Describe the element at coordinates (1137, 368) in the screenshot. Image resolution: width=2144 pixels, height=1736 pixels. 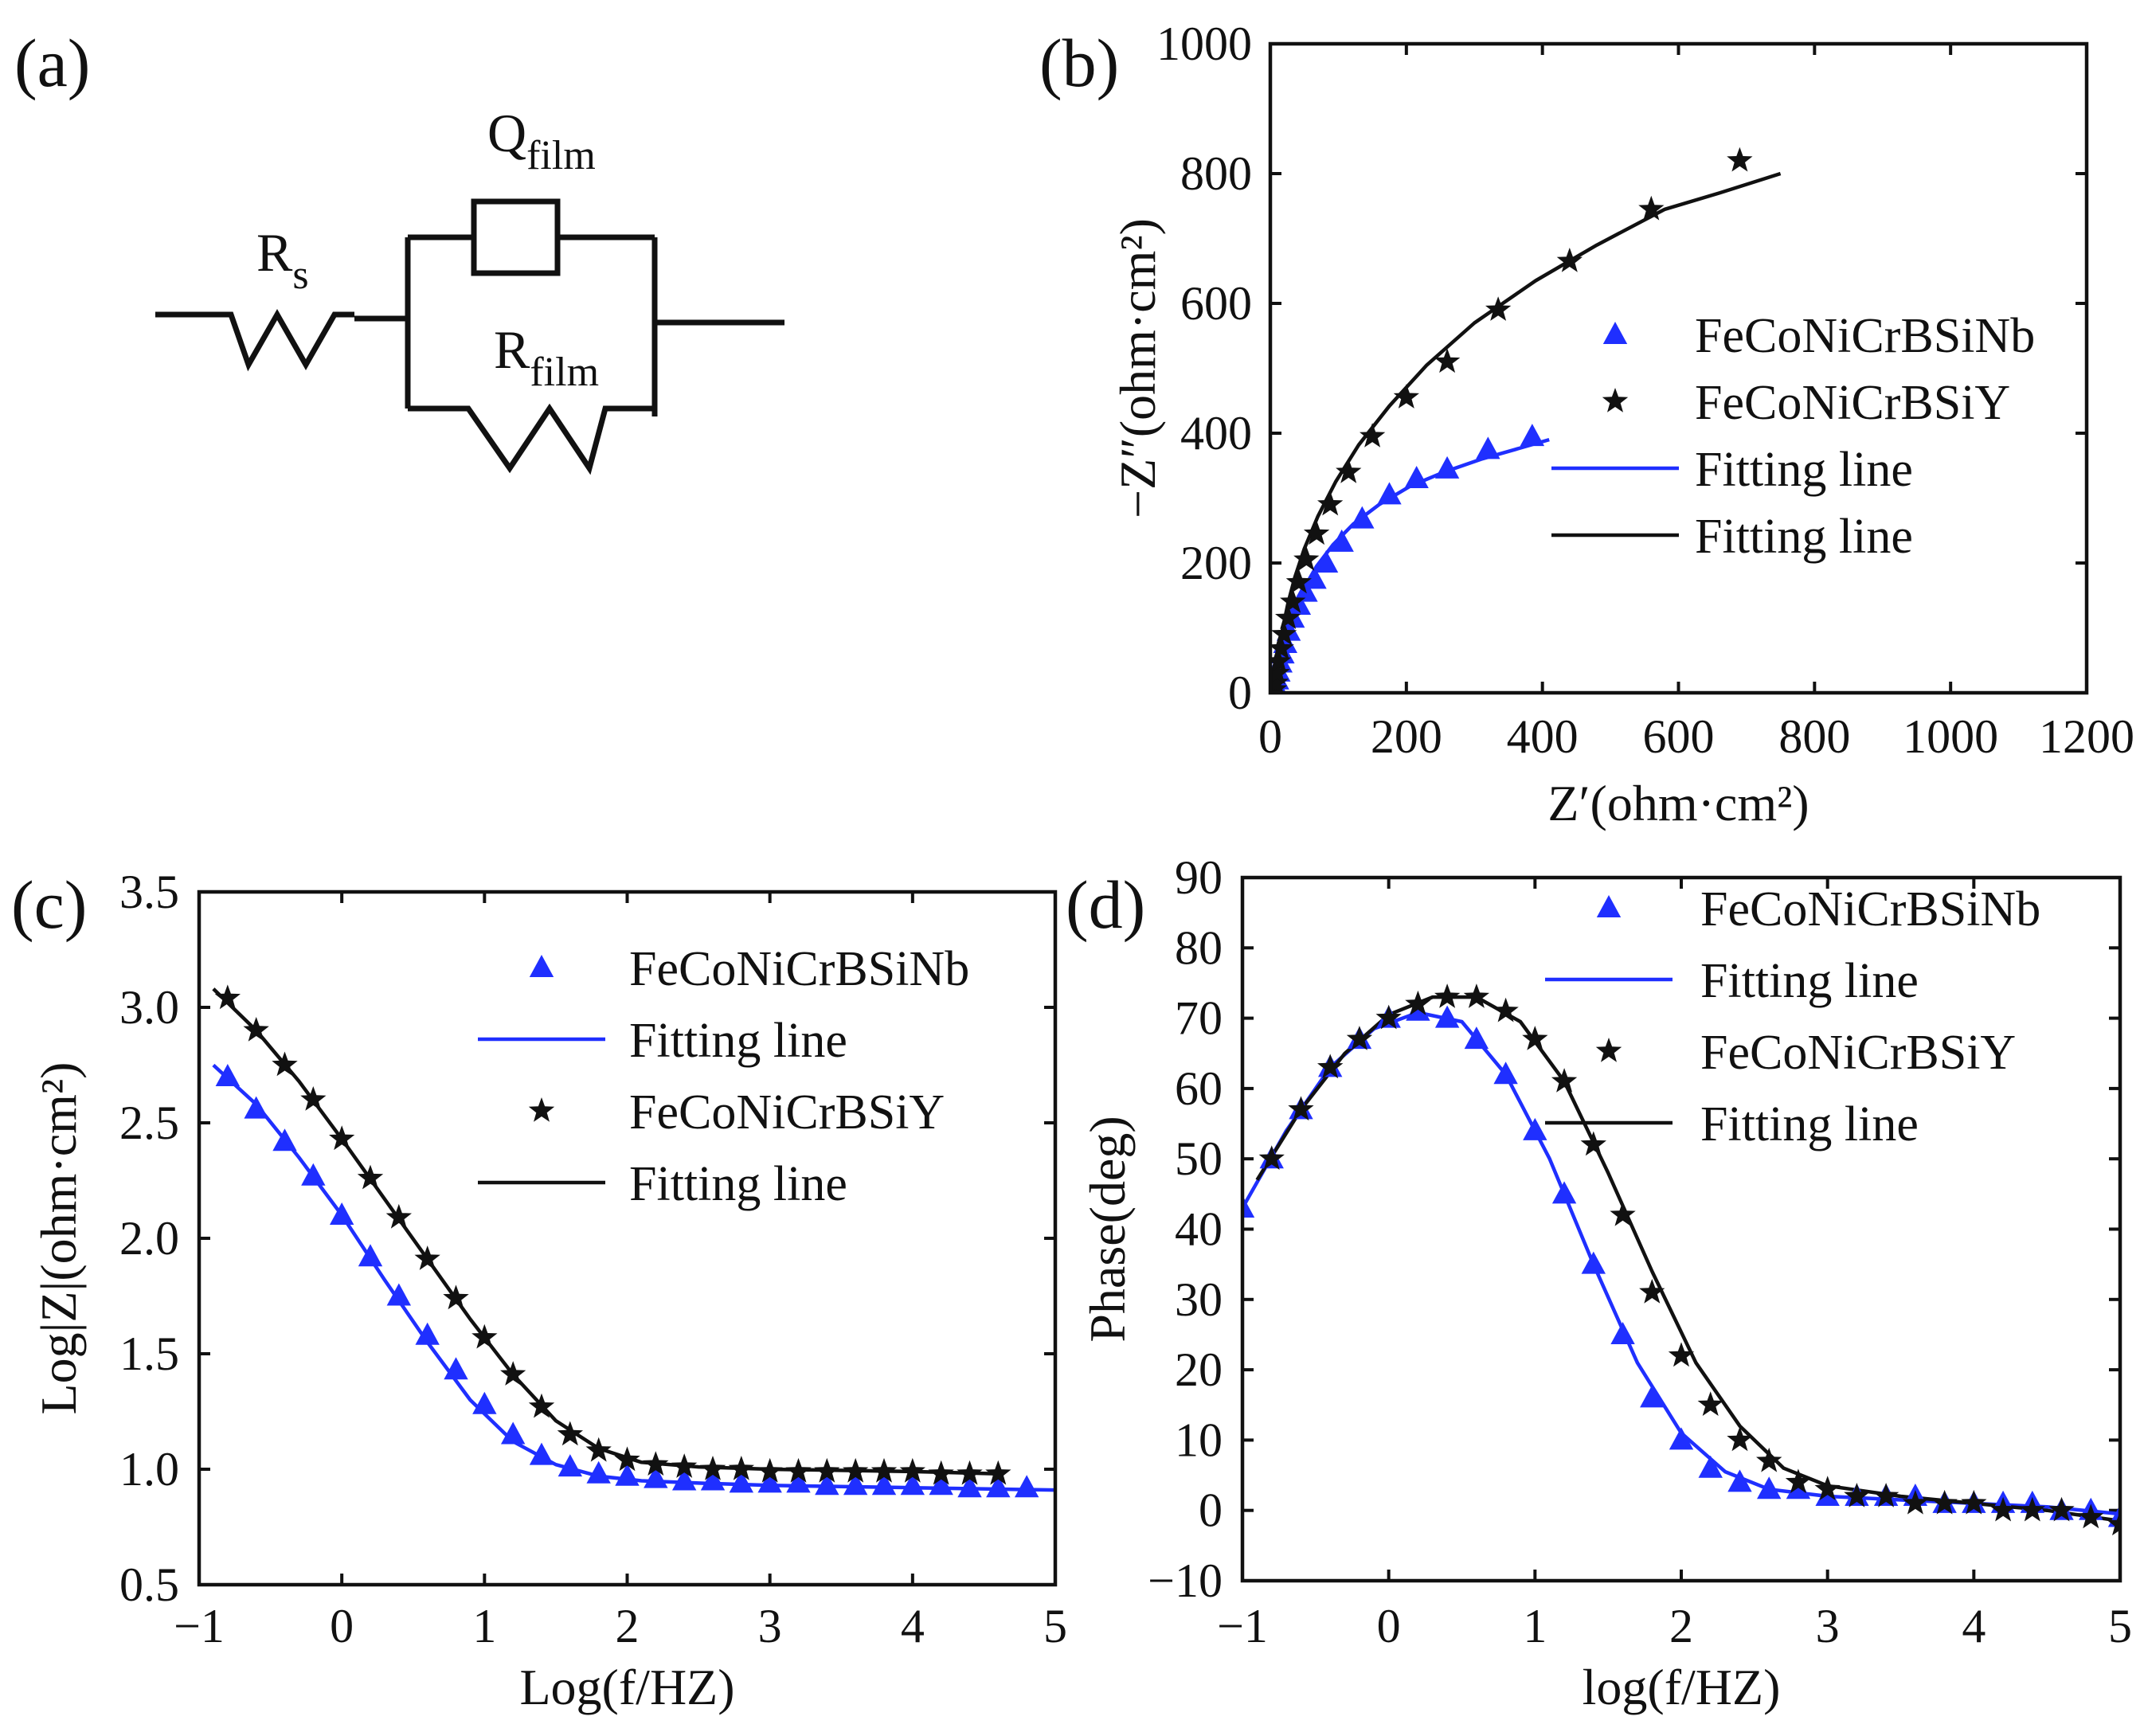
I see `y-axis-label: −Z″(ohm·cm²)` at that location.